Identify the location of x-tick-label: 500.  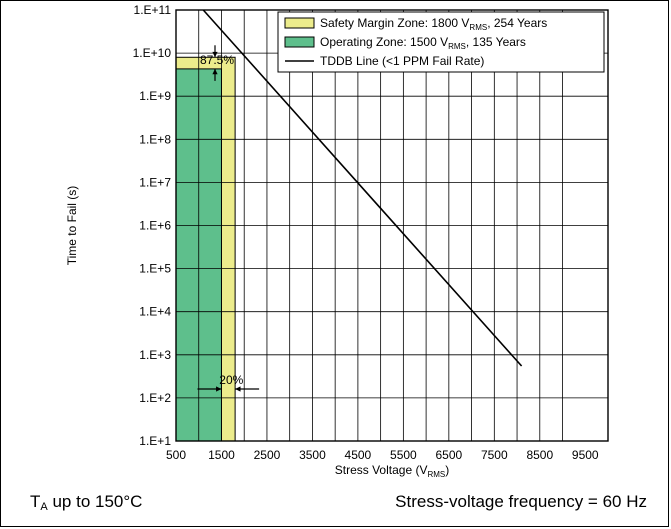
(176, 455).